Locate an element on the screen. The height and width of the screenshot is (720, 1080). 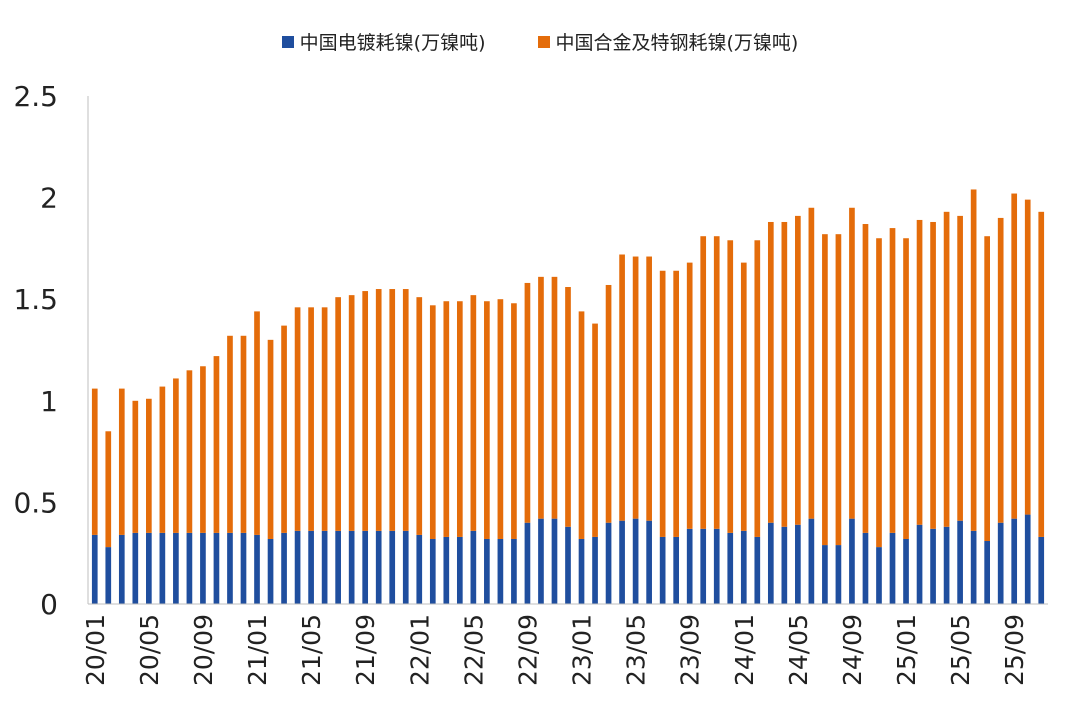
x-tick-label: 22/09 is located at coordinates (527, 650).